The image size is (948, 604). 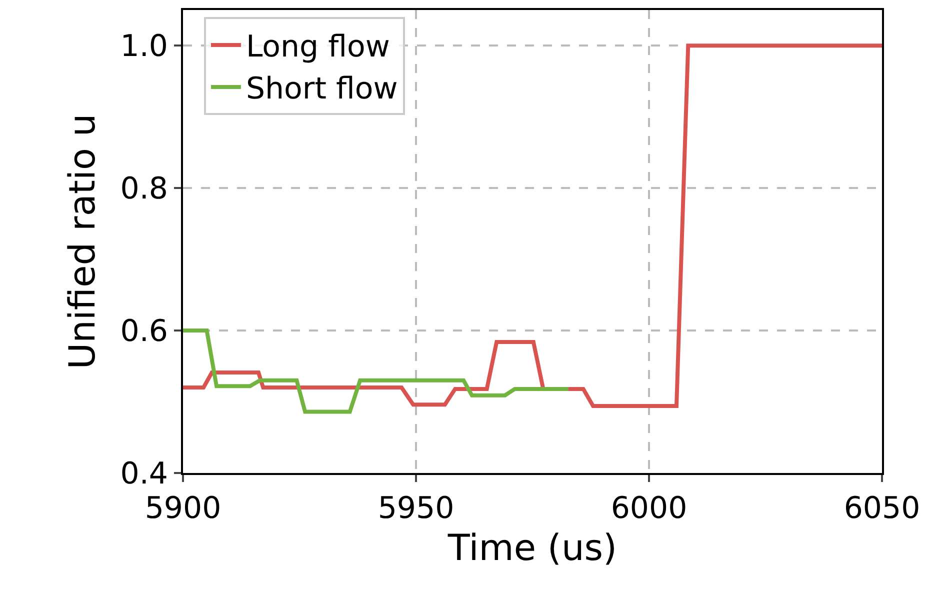 What do you see at coordinates (83, 242) in the screenshot?
I see `y-axis-title: Unified ratio u` at bounding box center [83, 242].